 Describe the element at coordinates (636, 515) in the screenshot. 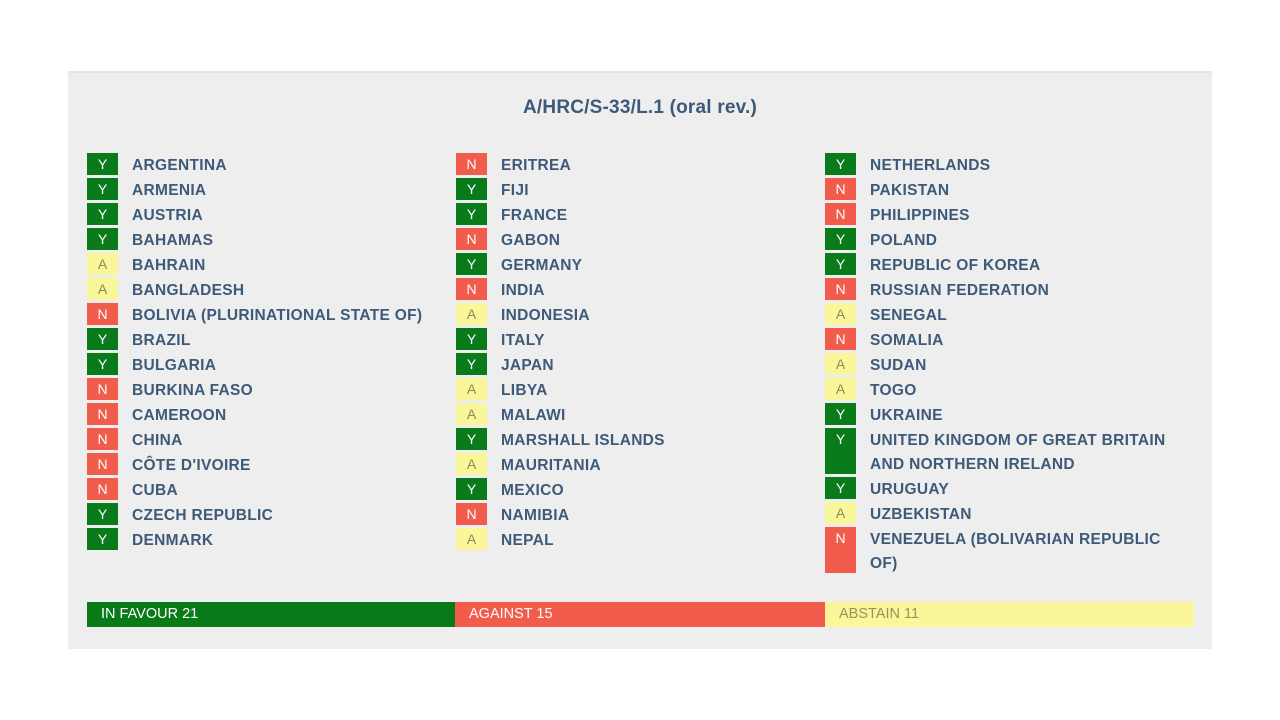

I see `country-row: N NAMIBIA` at that location.